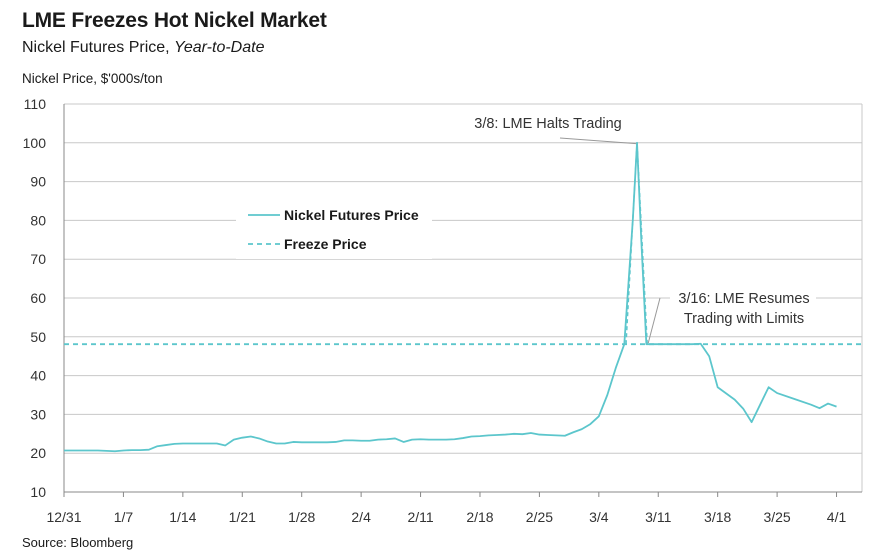  I want to click on x-tick-label: 2/25, so click(539, 517).